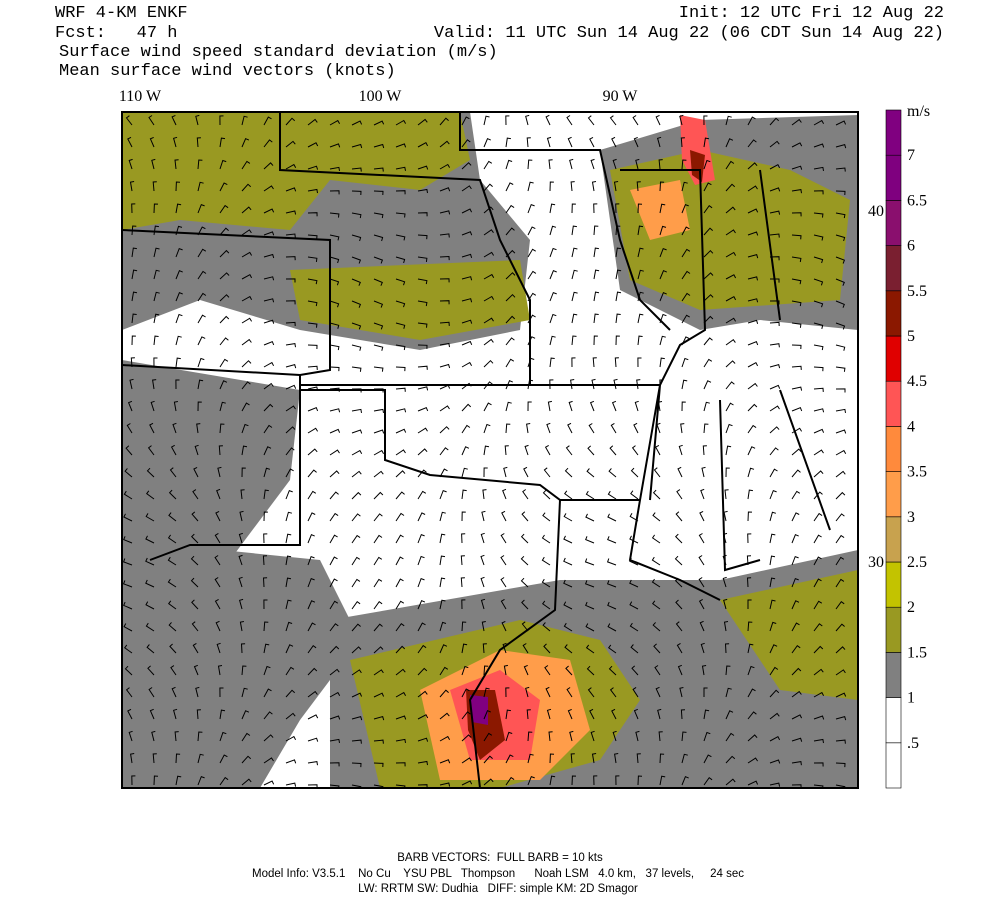 The height and width of the screenshot is (900, 1000). Describe the element at coordinates (621, 96) in the screenshot. I see `lon-label: 90 W` at that location.